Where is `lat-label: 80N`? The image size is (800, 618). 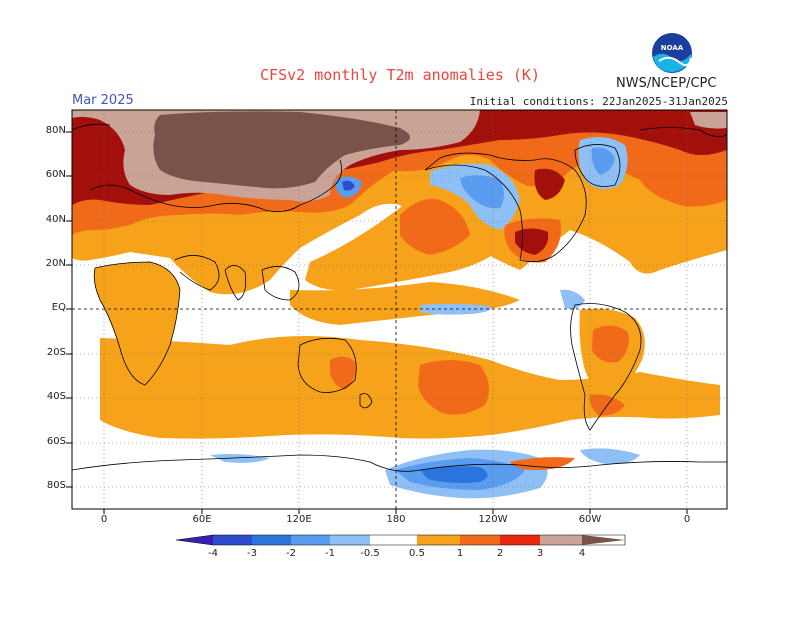
lat-label: 80N is located at coordinates (55, 130).